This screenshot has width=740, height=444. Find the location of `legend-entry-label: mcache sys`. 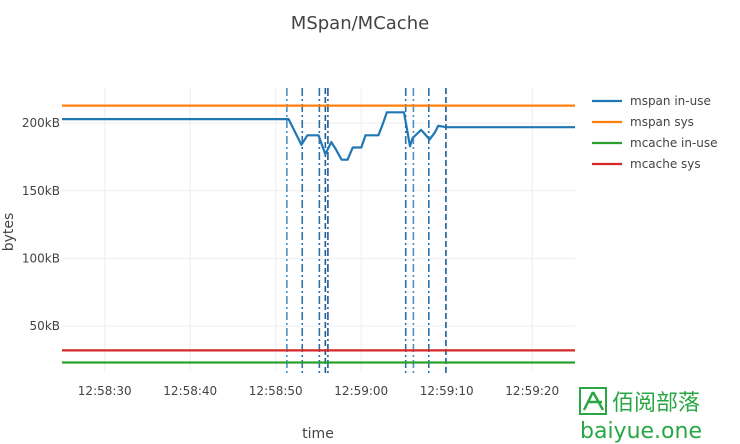

legend-entry-label: mcache sys is located at coordinates (665, 164).